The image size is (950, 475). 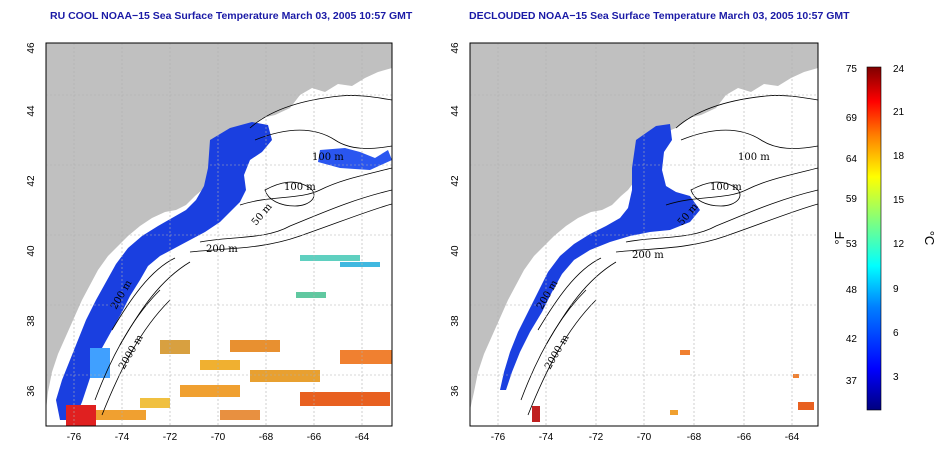 I want to click on cold-water-region, so click(x=600, y=257).